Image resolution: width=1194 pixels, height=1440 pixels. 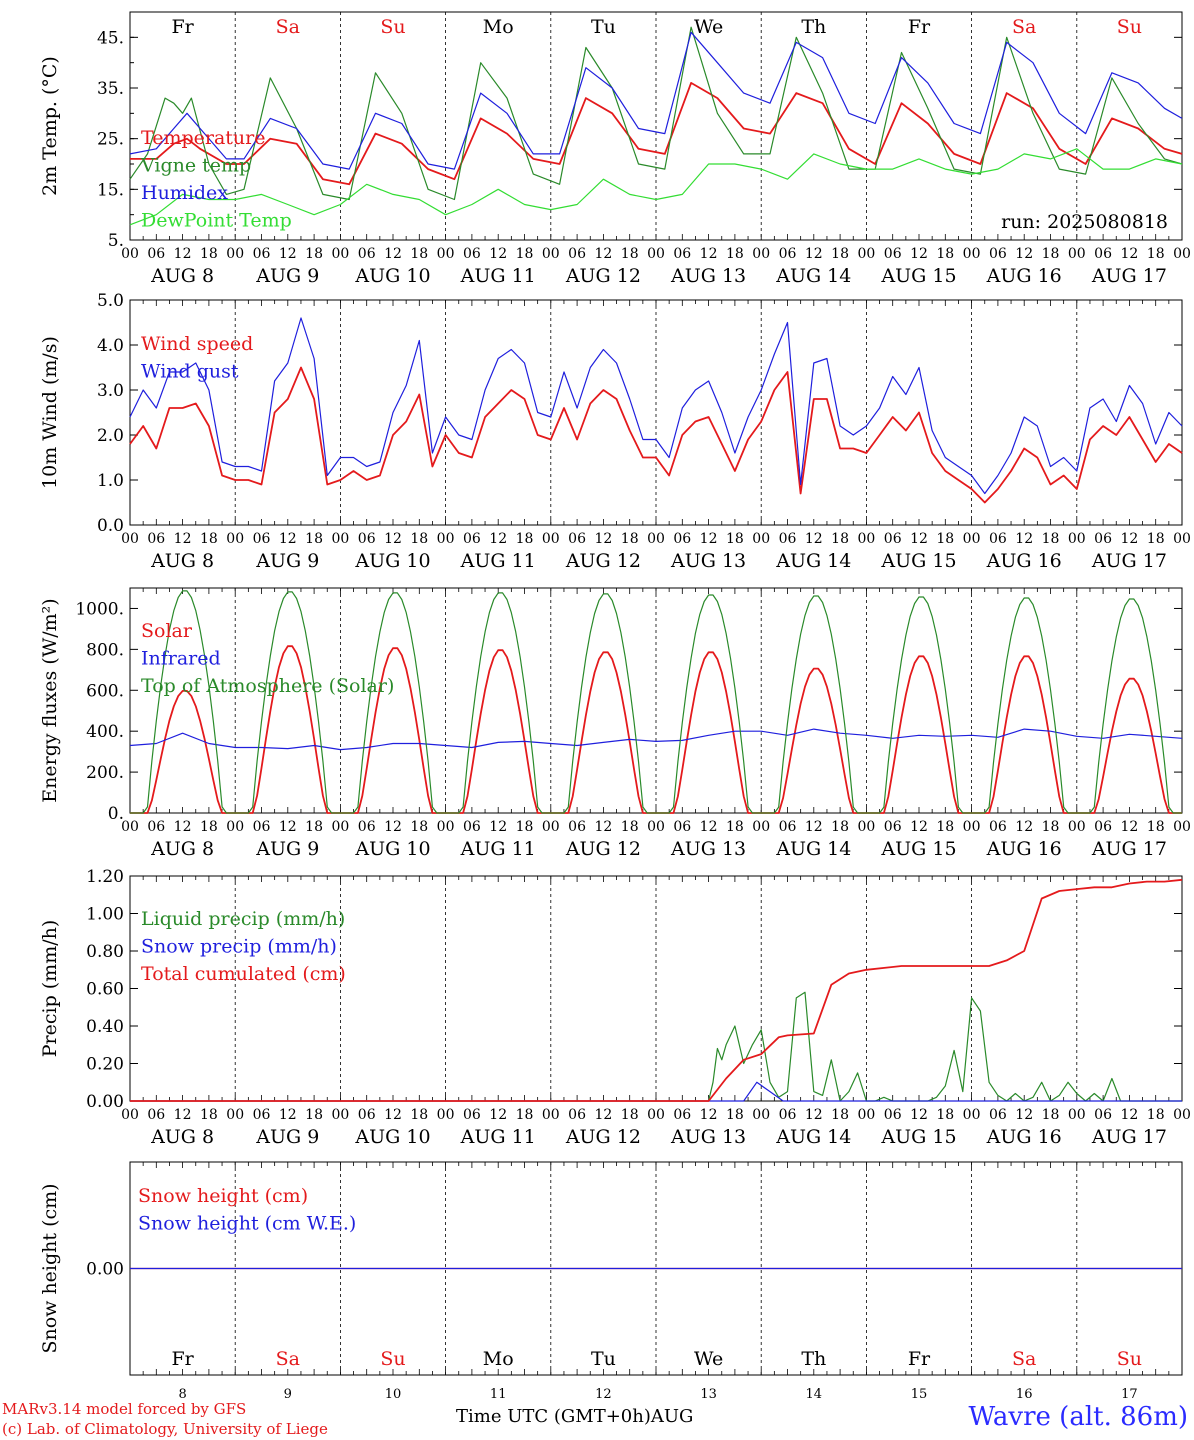 What do you see at coordinates (105, 1102) in the screenshot?
I see `y-tick-label: 0.00` at bounding box center [105, 1102].